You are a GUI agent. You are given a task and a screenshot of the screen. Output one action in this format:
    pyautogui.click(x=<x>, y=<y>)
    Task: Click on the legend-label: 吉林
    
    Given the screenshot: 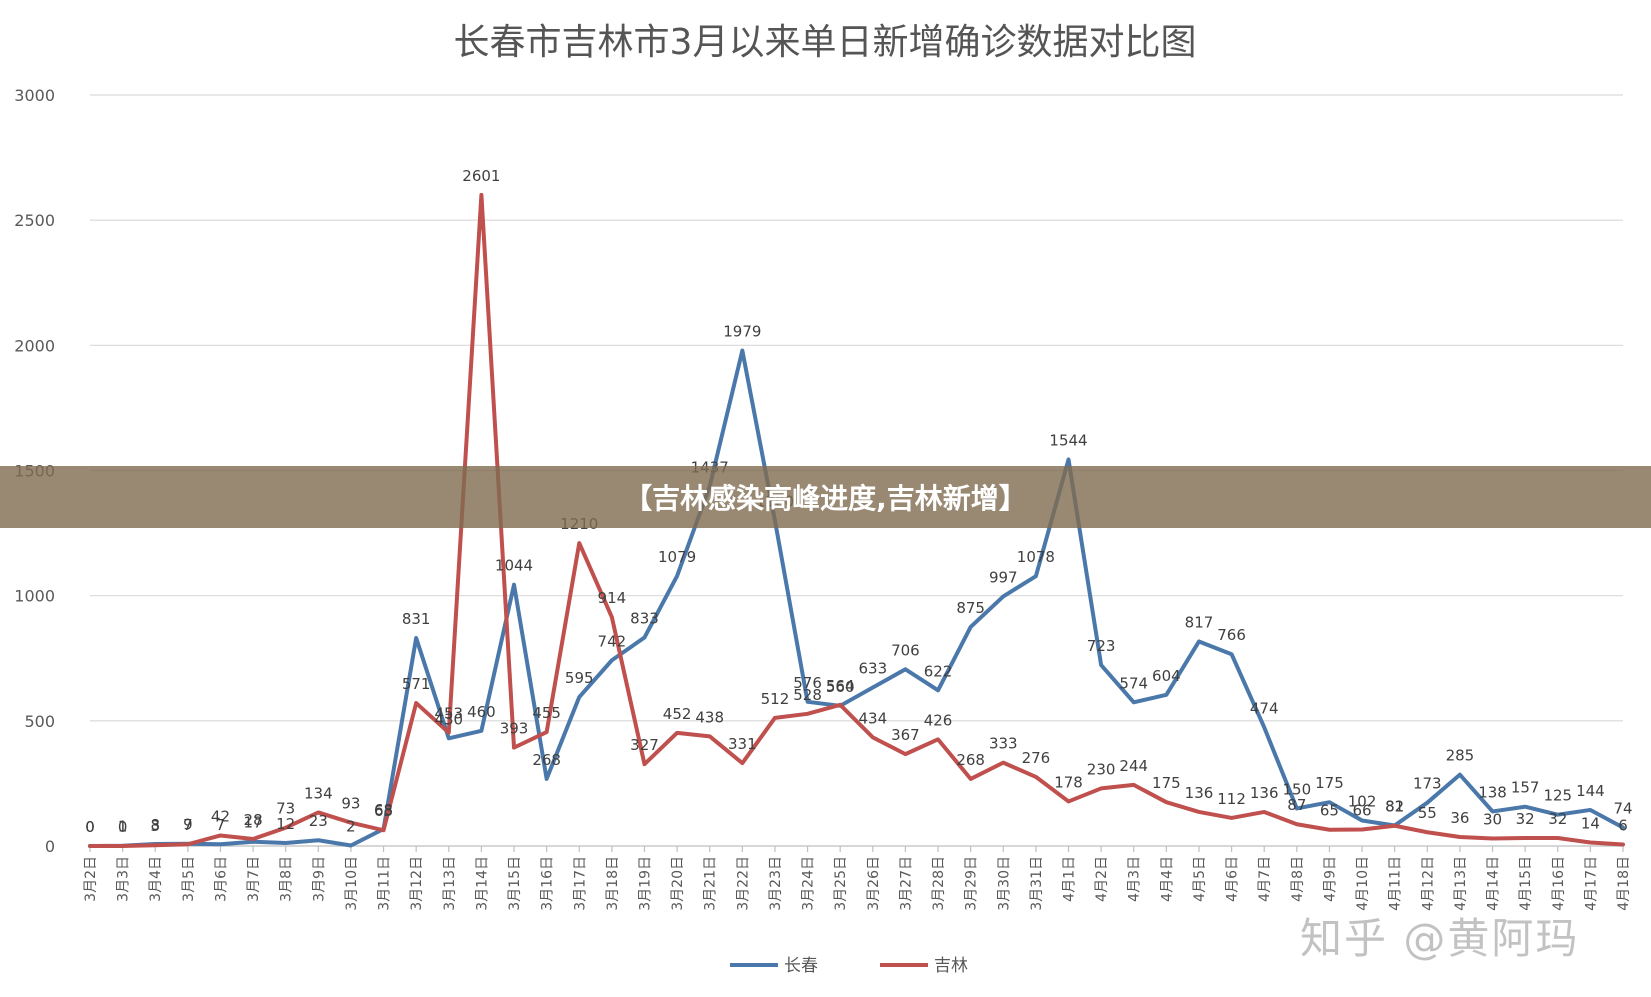 What is the action you would take?
    pyautogui.click(x=951, y=966)
    